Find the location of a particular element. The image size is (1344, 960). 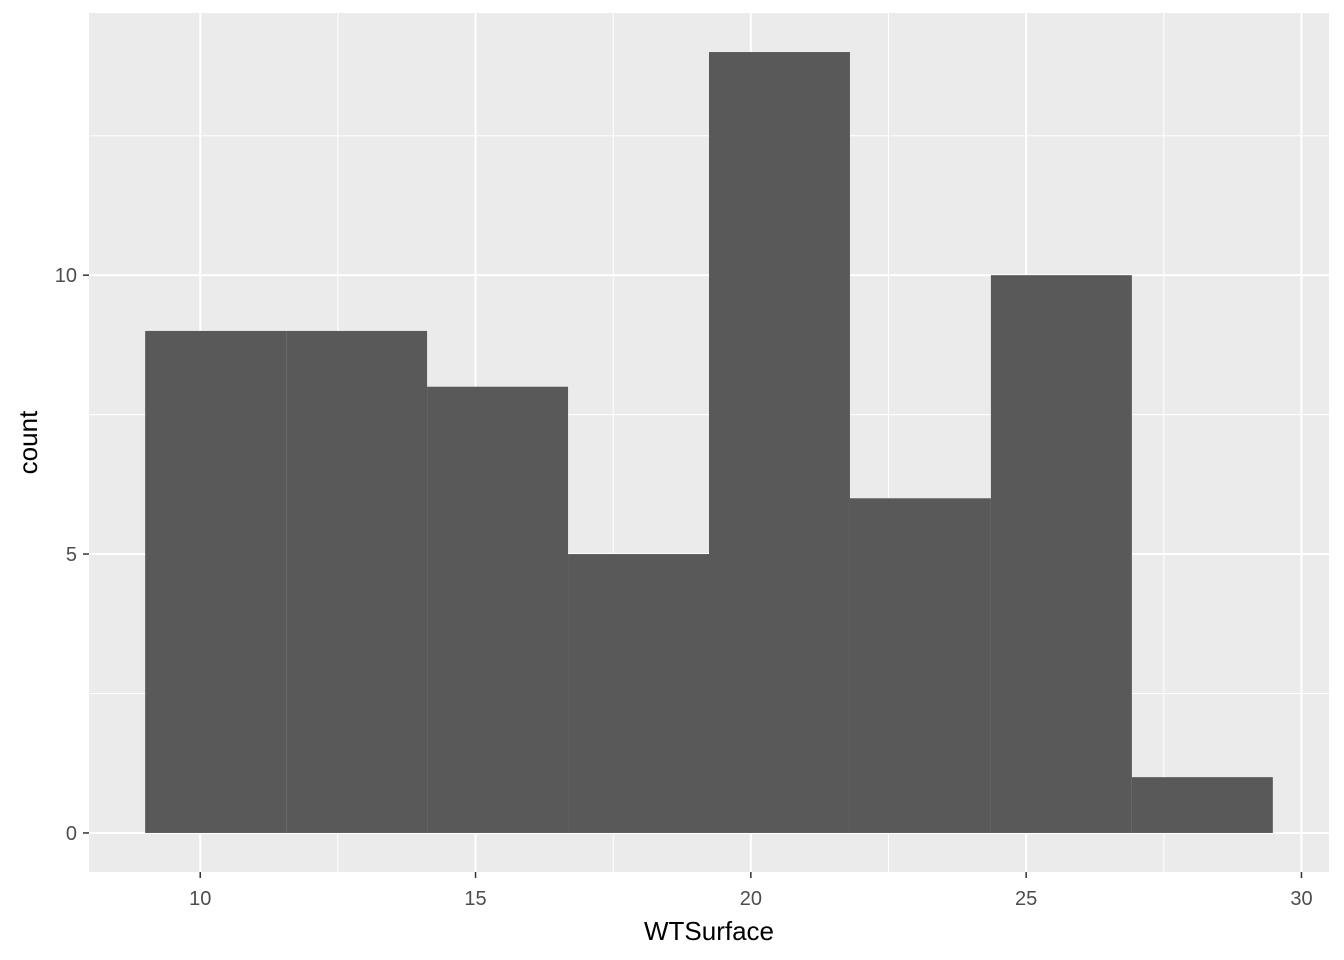

y-tick-label: 0 is located at coordinates (71, 834).